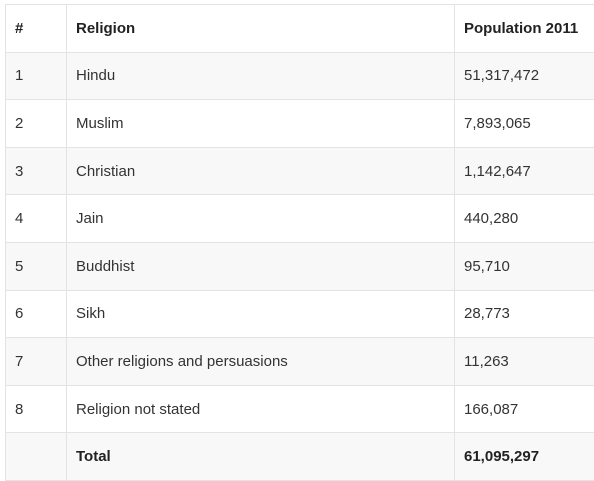 This screenshot has height=481, width=594. I want to click on table-row: 4 Jain 440,280, so click(300, 219).